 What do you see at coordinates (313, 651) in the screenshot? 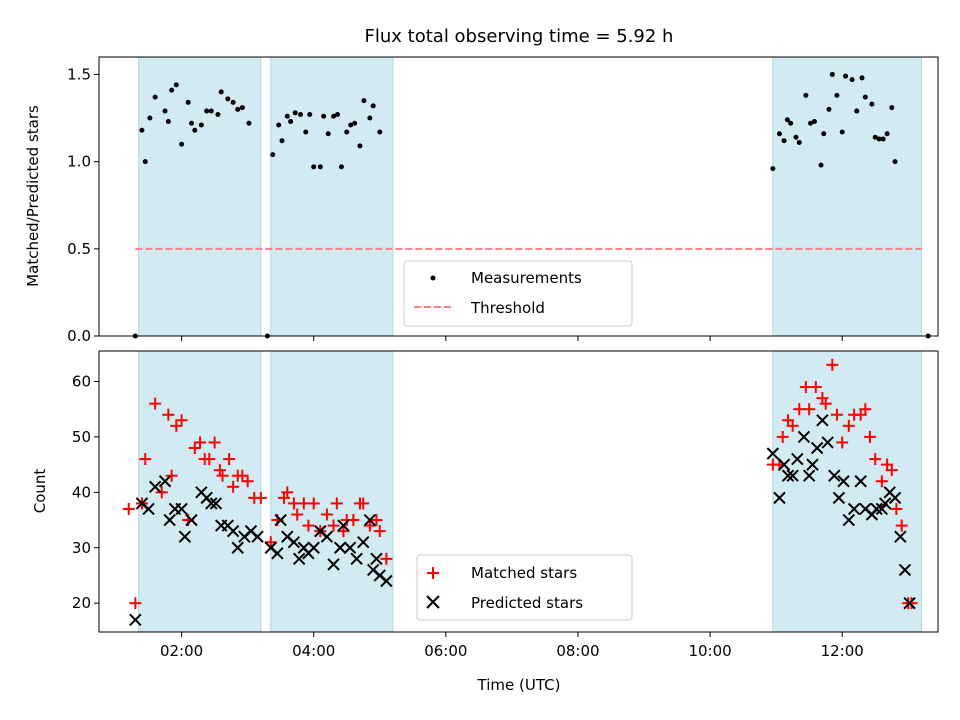
I see `xtick-label: 04:00` at bounding box center [313, 651].